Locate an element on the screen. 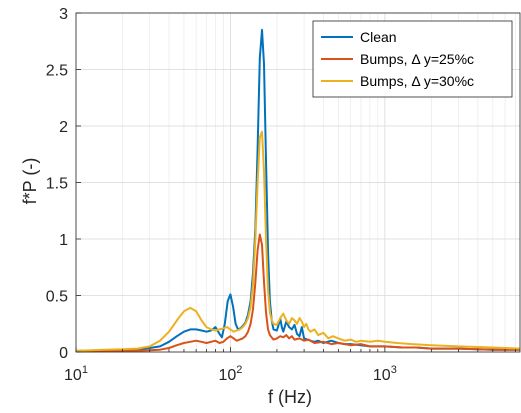  x-axis-label: f (Hz) is located at coordinates (290, 397).